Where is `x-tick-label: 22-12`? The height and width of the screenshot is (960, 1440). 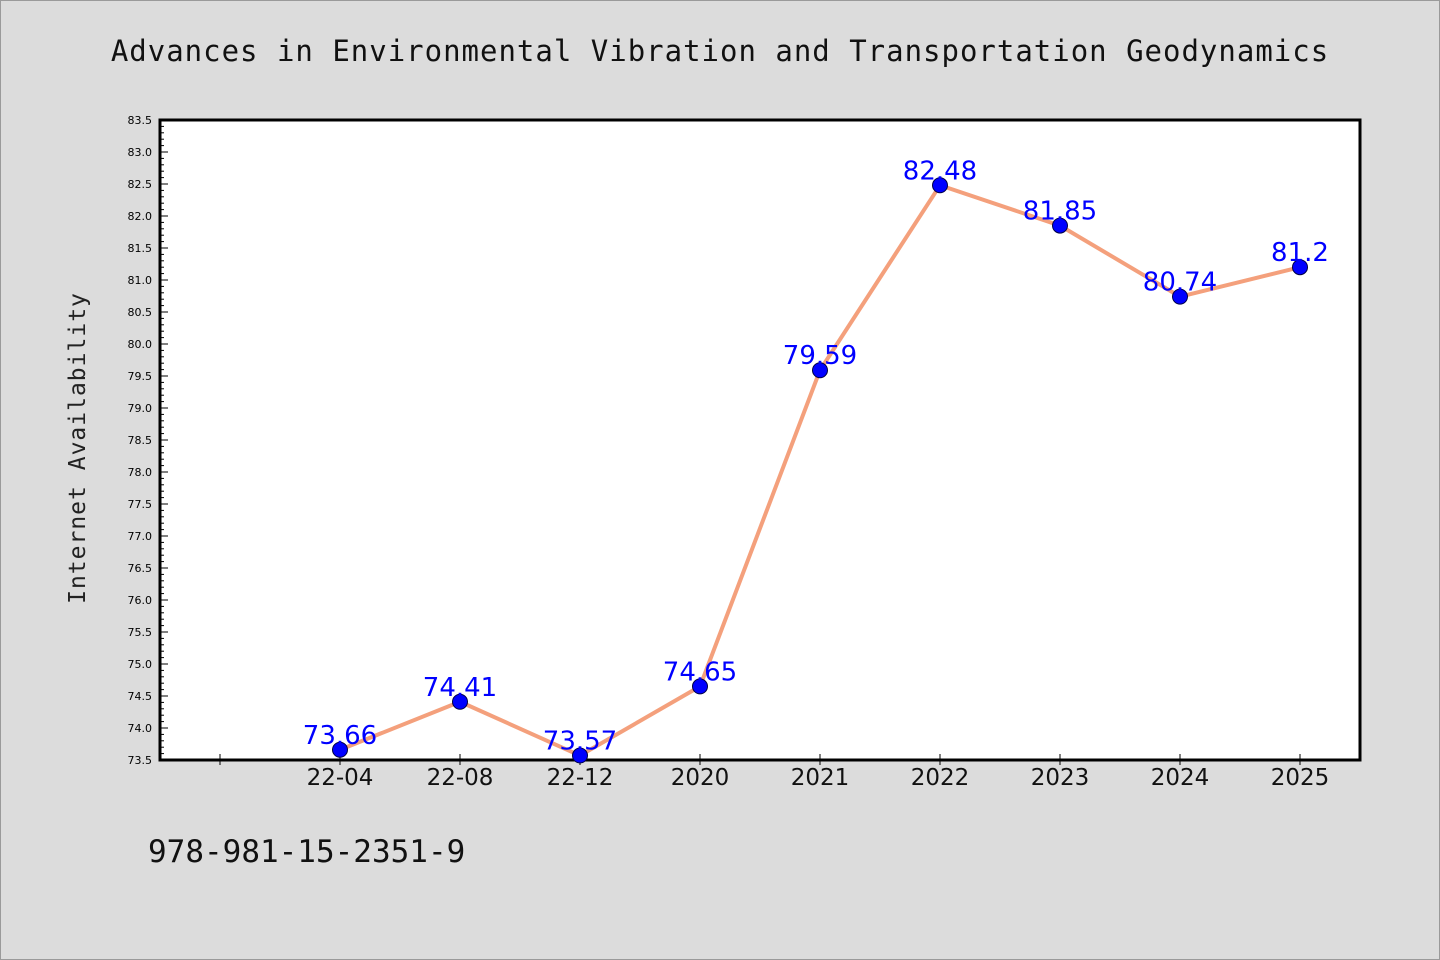
x-tick-label: 22-12 is located at coordinates (580, 778).